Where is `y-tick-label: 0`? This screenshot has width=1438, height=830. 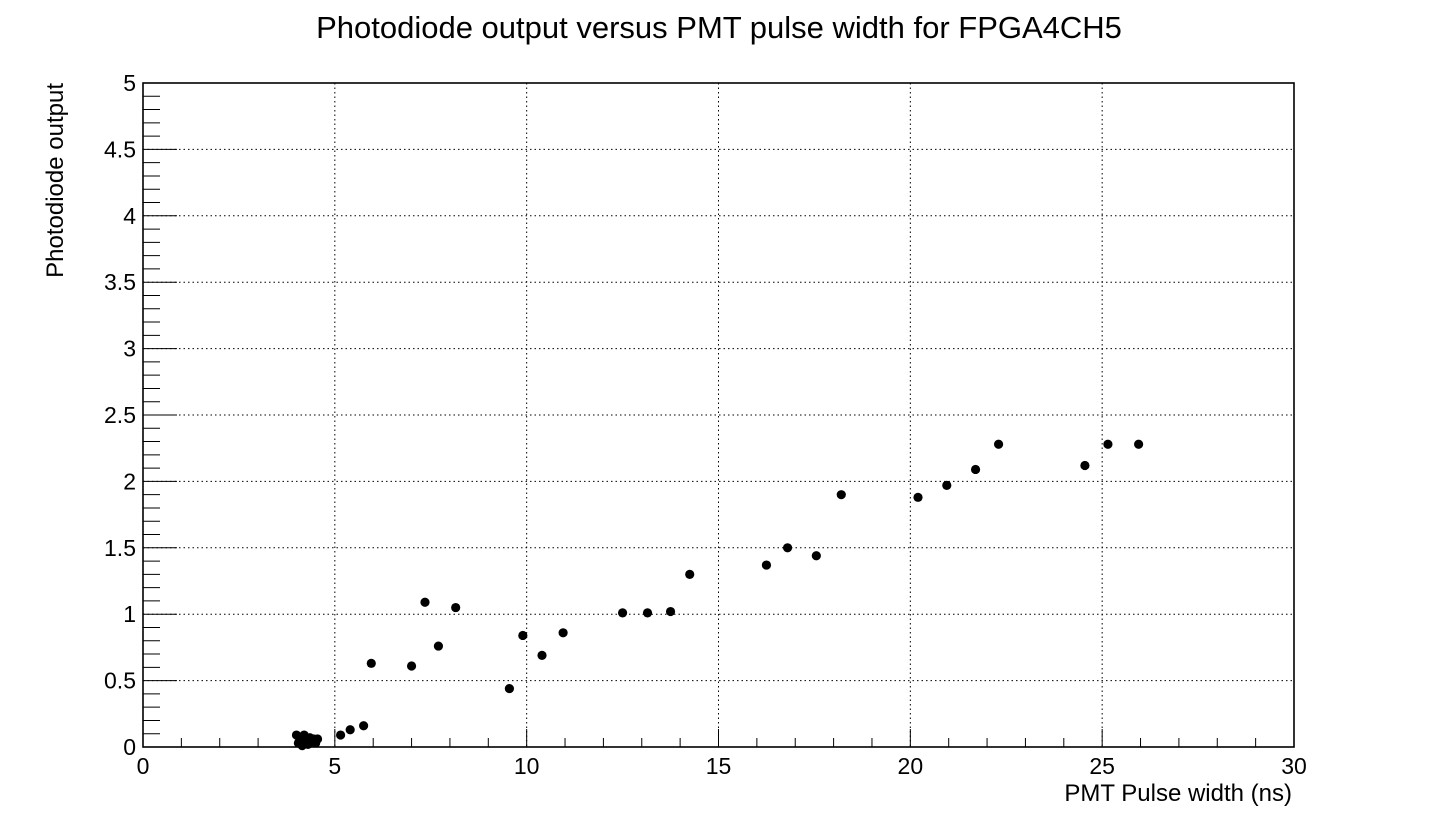
y-tick-label: 0 is located at coordinates (129, 747).